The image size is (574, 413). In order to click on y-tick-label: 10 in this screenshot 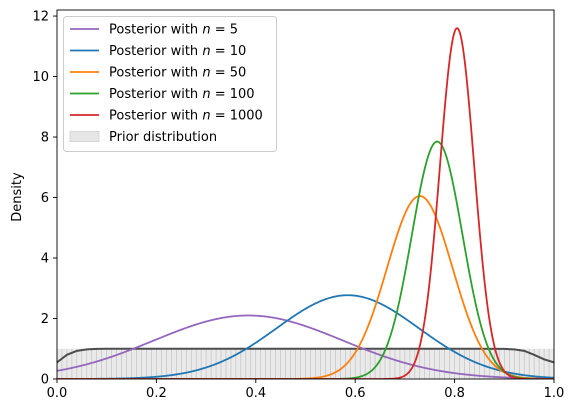, I will do `click(40, 77)`.